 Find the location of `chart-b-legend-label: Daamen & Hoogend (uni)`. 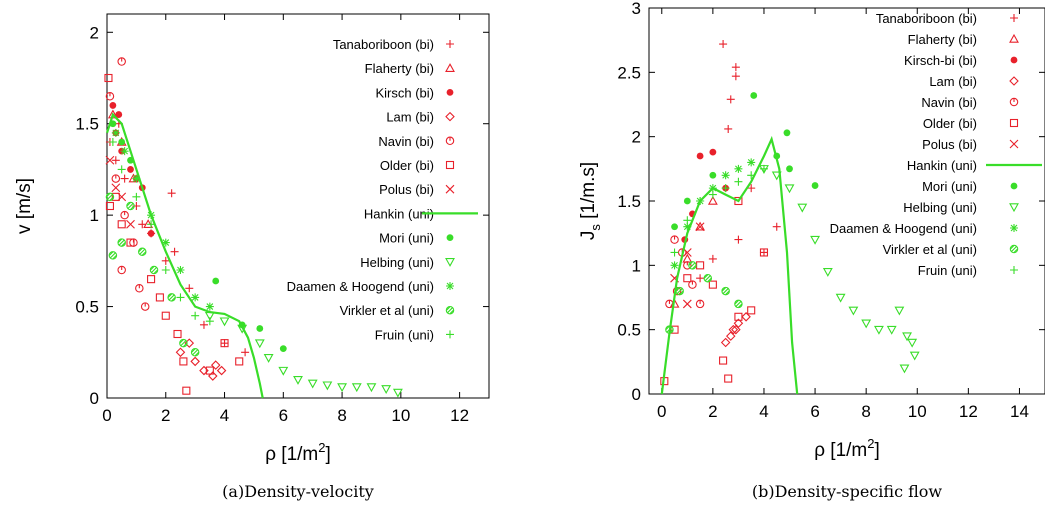

chart-b-legend-label: Daamen & Hoogend (uni) is located at coordinates (903, 228).